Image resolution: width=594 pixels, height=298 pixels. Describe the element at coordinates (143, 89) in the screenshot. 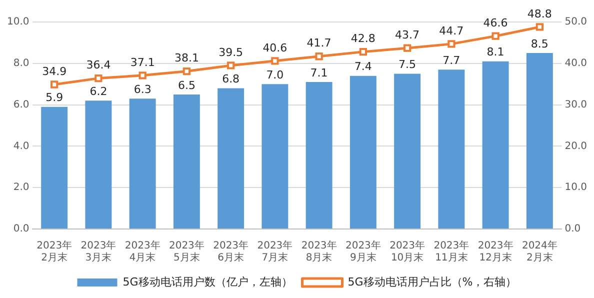

I see `data-label: 6.3` at that location.